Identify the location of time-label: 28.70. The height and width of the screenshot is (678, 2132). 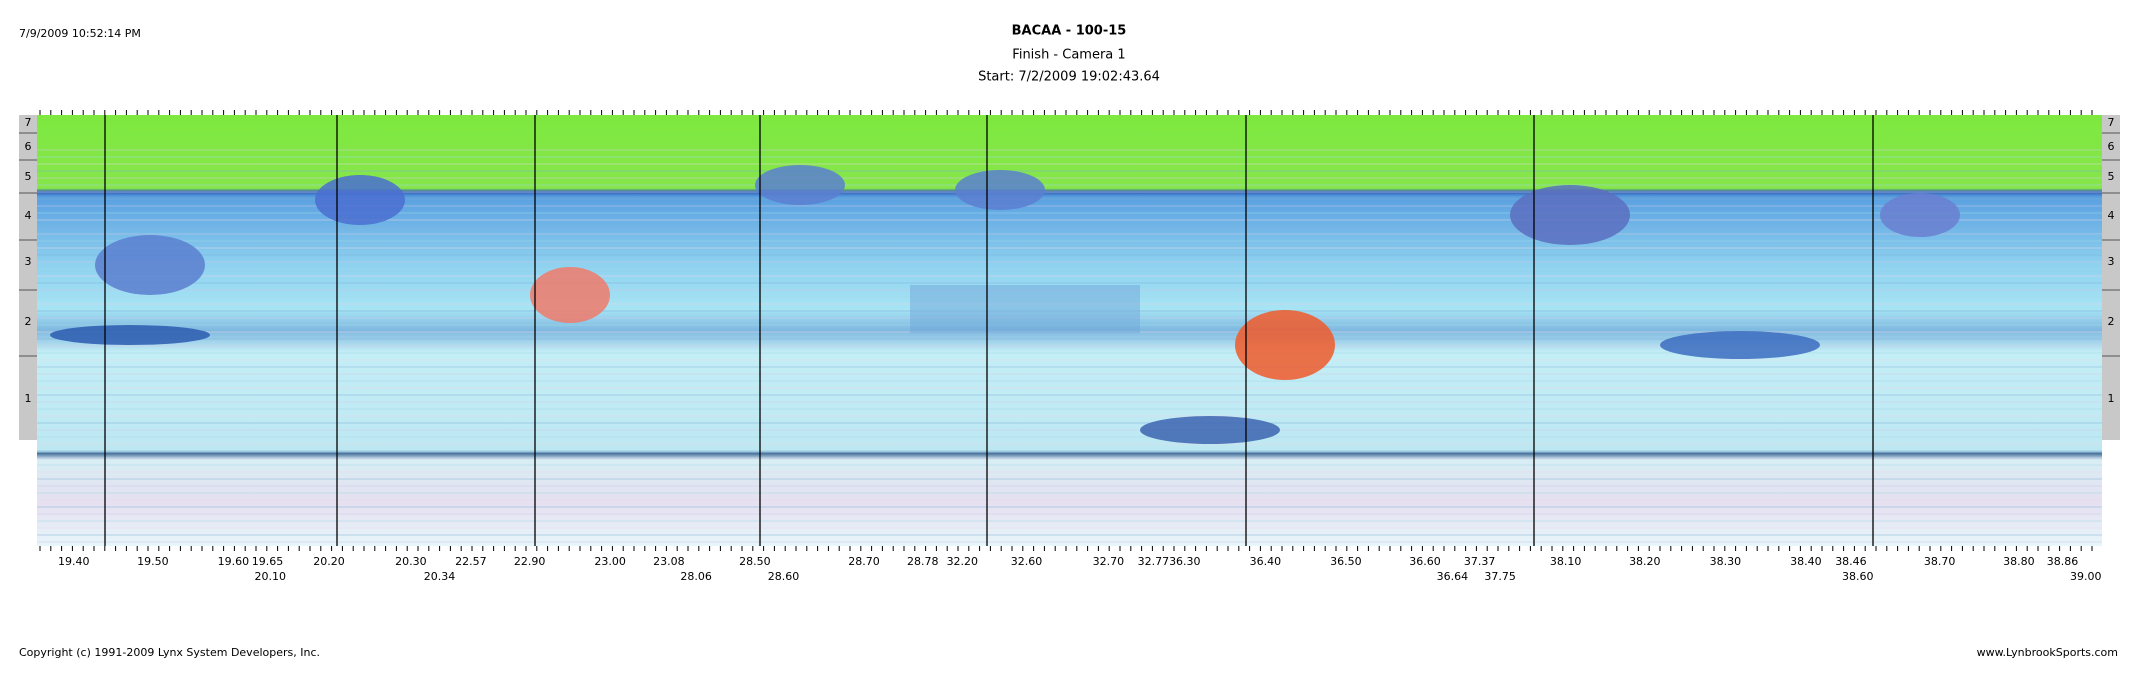
(864, 561).